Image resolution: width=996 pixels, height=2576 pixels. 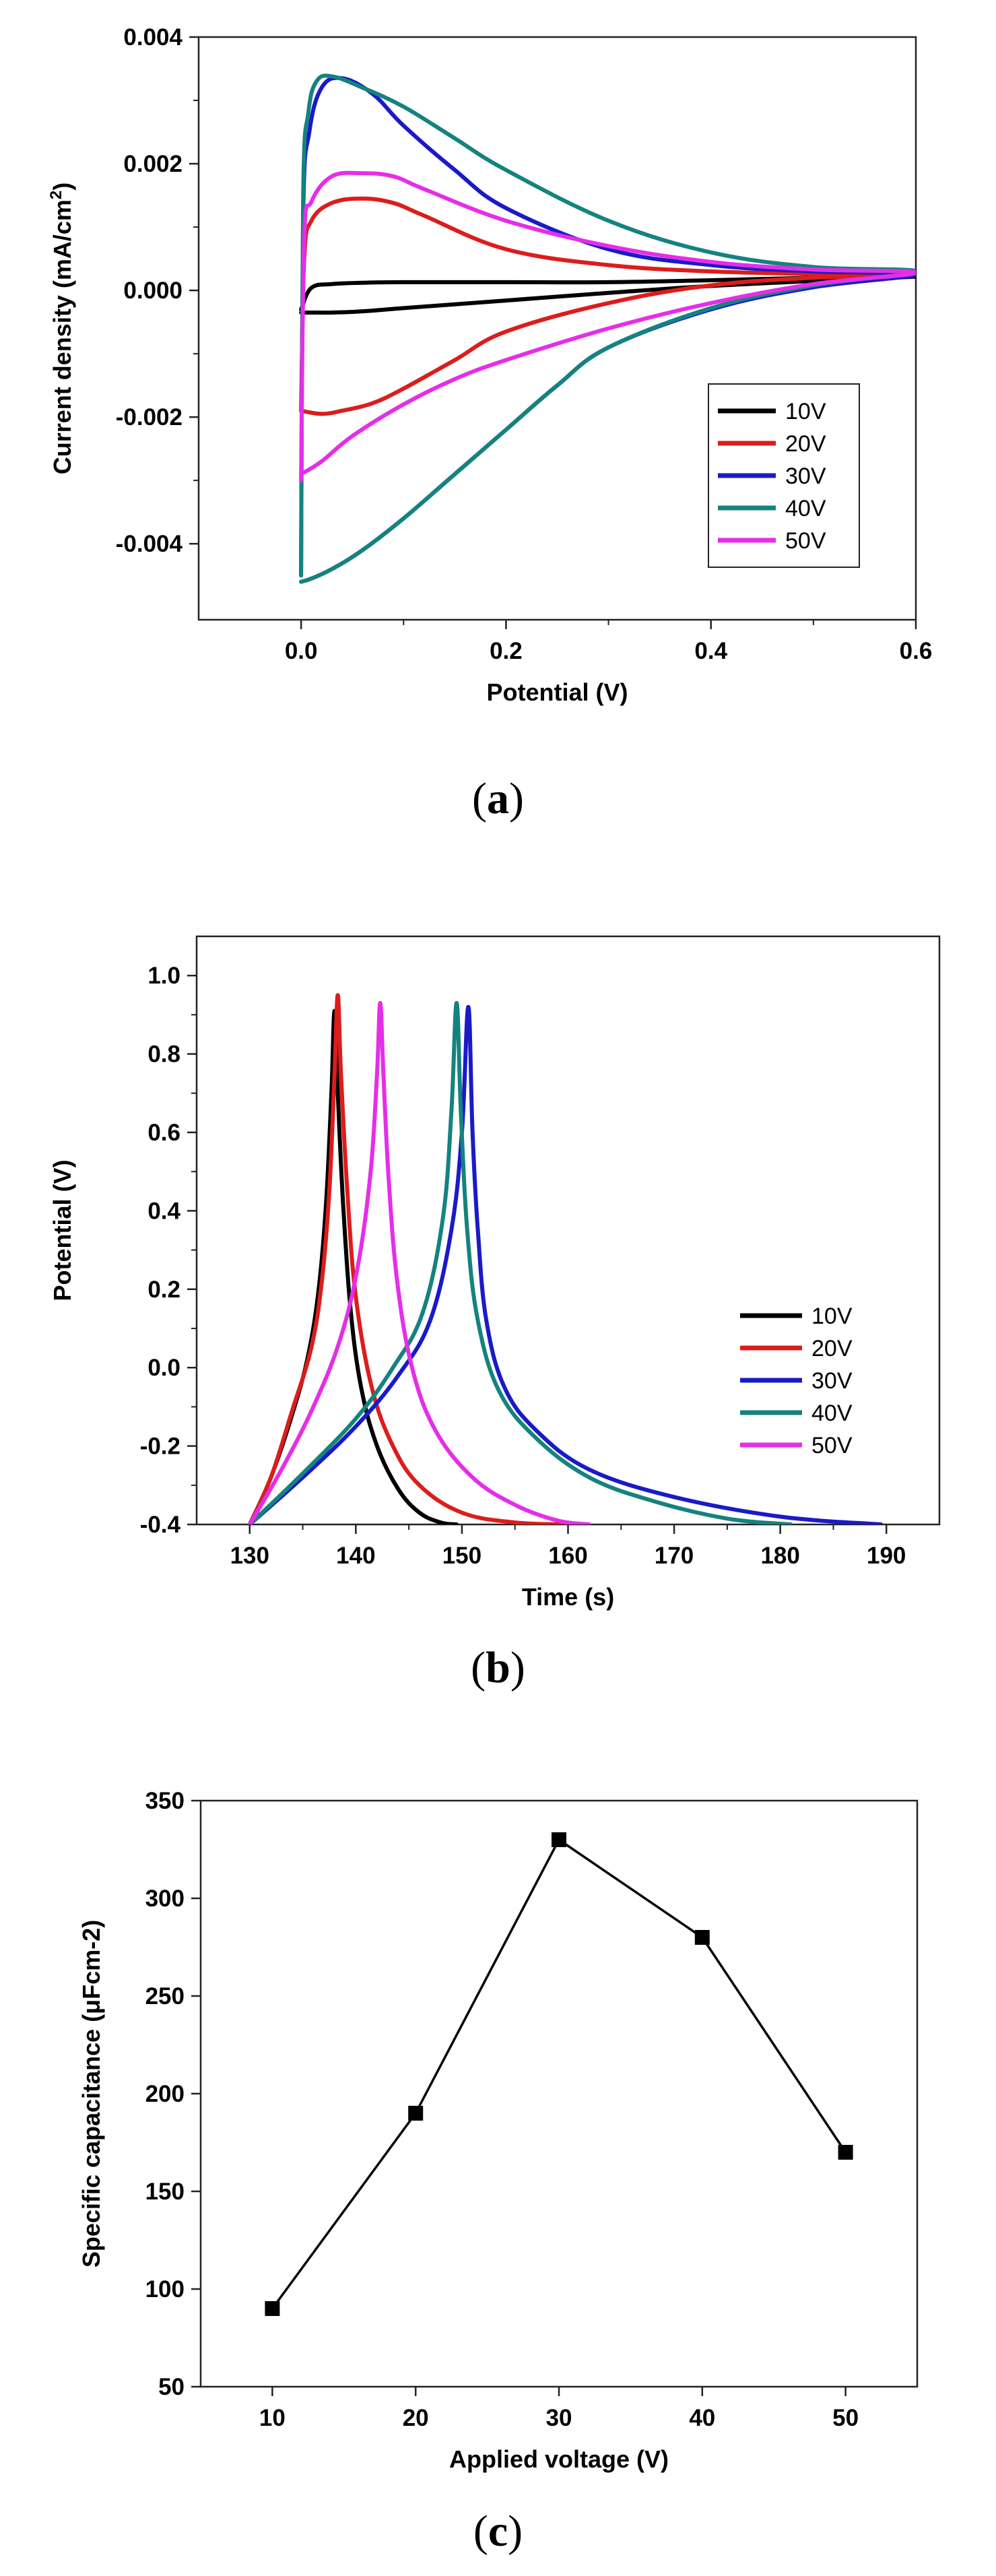 What do you see at coordinates (416, 2418) in the screenshot?
I see `x-tick-label: 20` at bounding box center [416, 2418].